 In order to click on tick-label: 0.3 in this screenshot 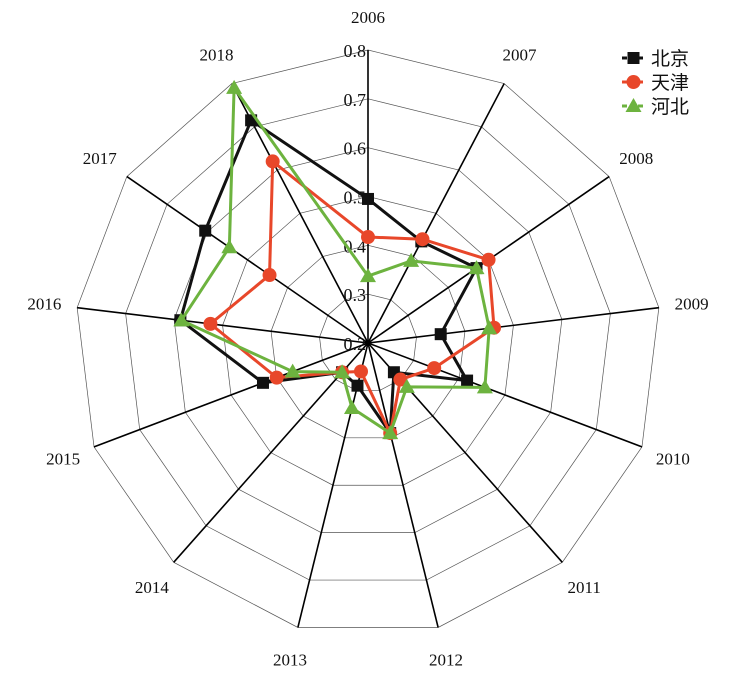, I will do `click(355, 295)`.